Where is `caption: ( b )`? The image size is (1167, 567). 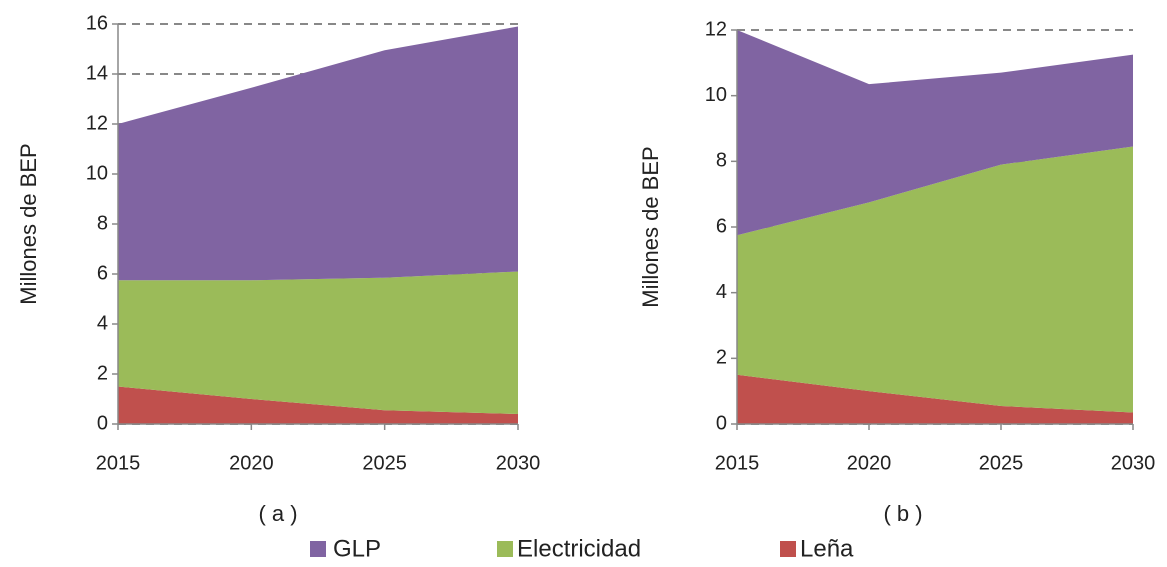 caption: ( b ) is located at coordinates (902, 513).